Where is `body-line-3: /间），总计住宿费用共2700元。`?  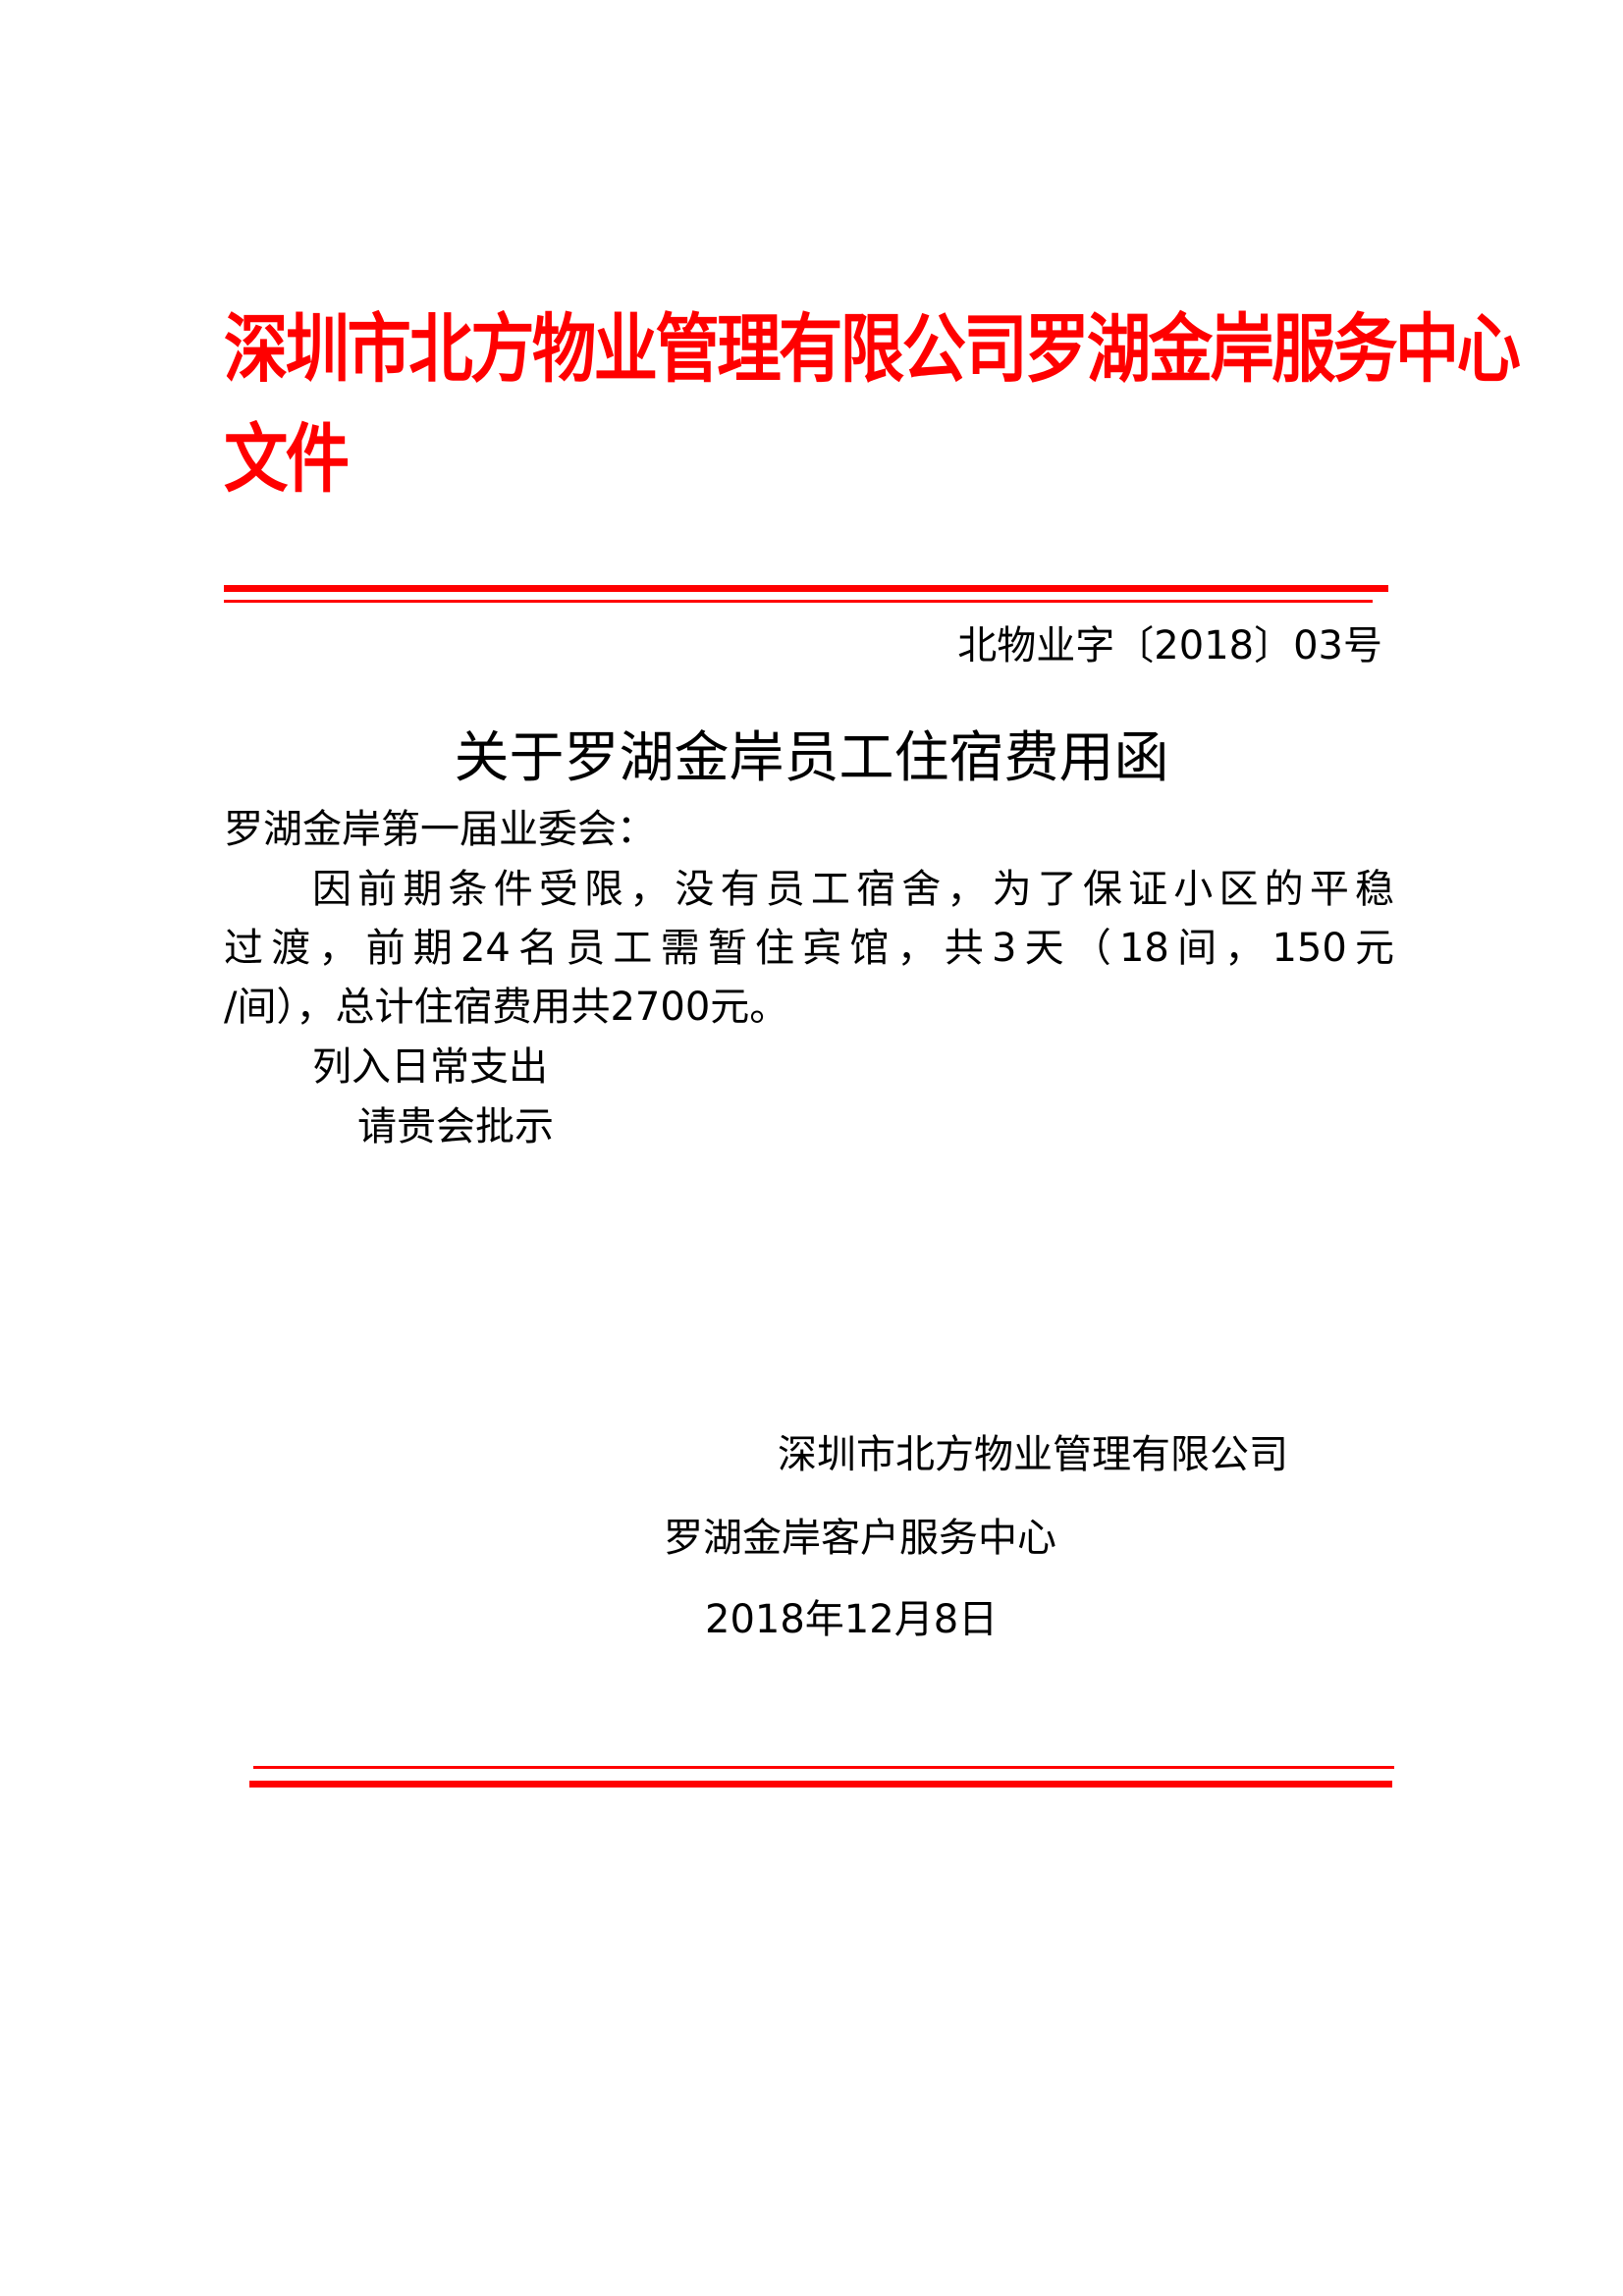
body-line-3: /间），总计住宿费用共2700元。 is located at coordinates (506, 1007).